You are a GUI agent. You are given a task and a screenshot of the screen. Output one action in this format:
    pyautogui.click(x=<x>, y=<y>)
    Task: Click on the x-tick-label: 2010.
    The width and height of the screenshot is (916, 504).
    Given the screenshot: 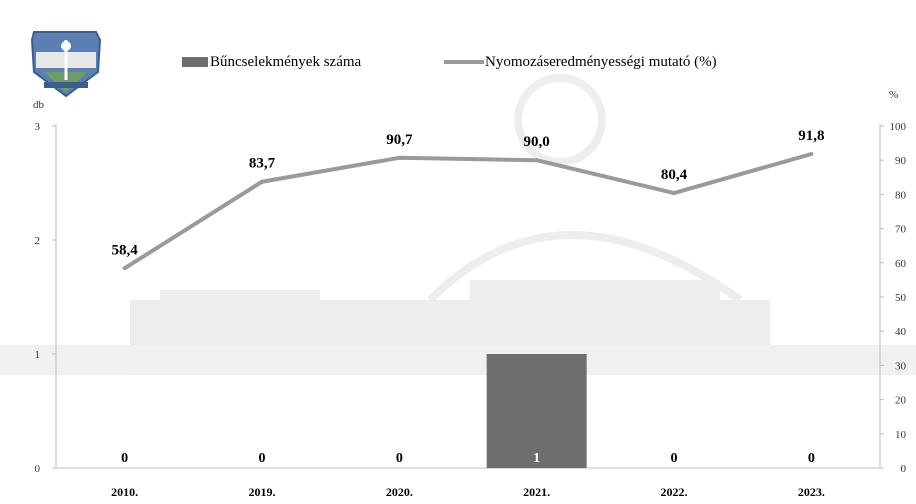 What is the action you would take?
    pyautogui.click(x=124, y=492)
    